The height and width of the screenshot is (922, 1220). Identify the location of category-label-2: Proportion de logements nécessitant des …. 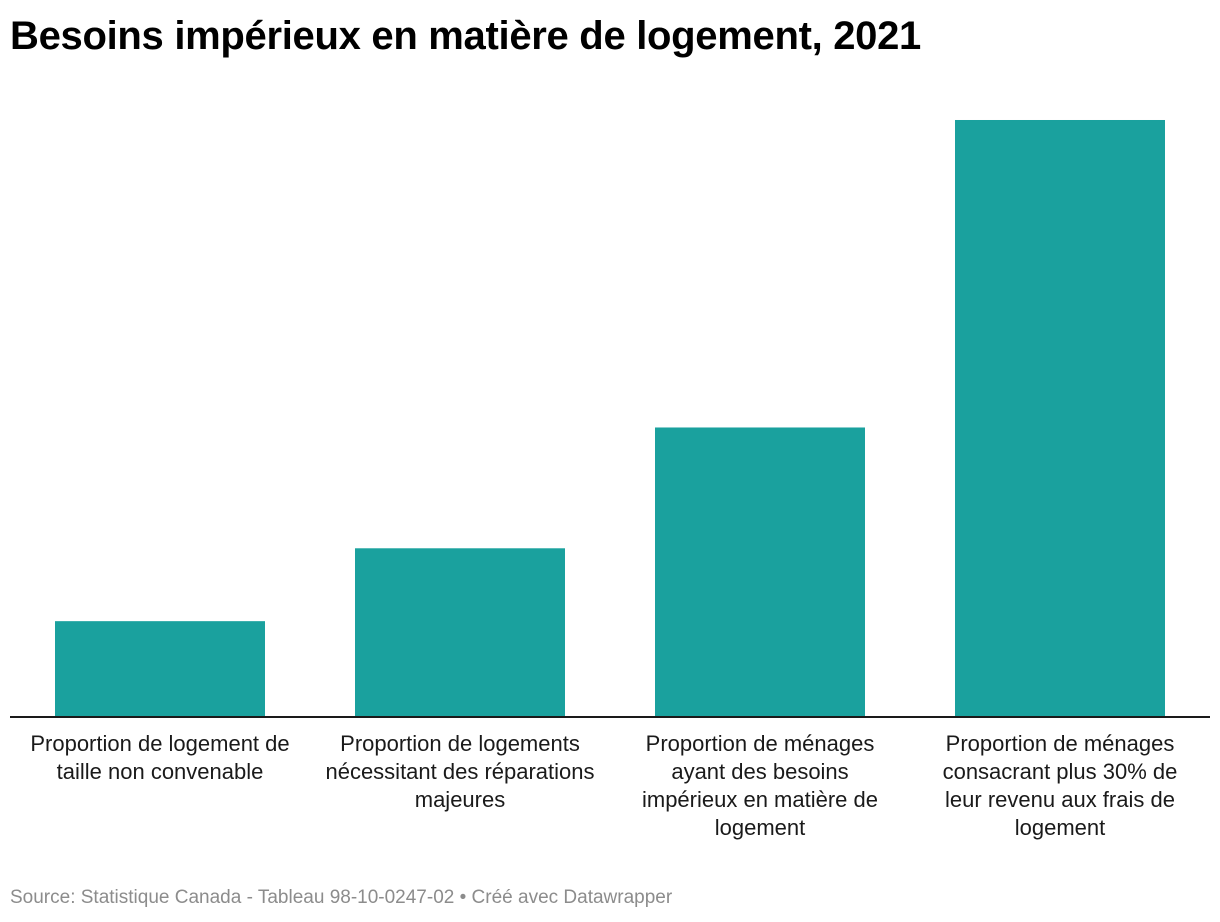
(460, 771).